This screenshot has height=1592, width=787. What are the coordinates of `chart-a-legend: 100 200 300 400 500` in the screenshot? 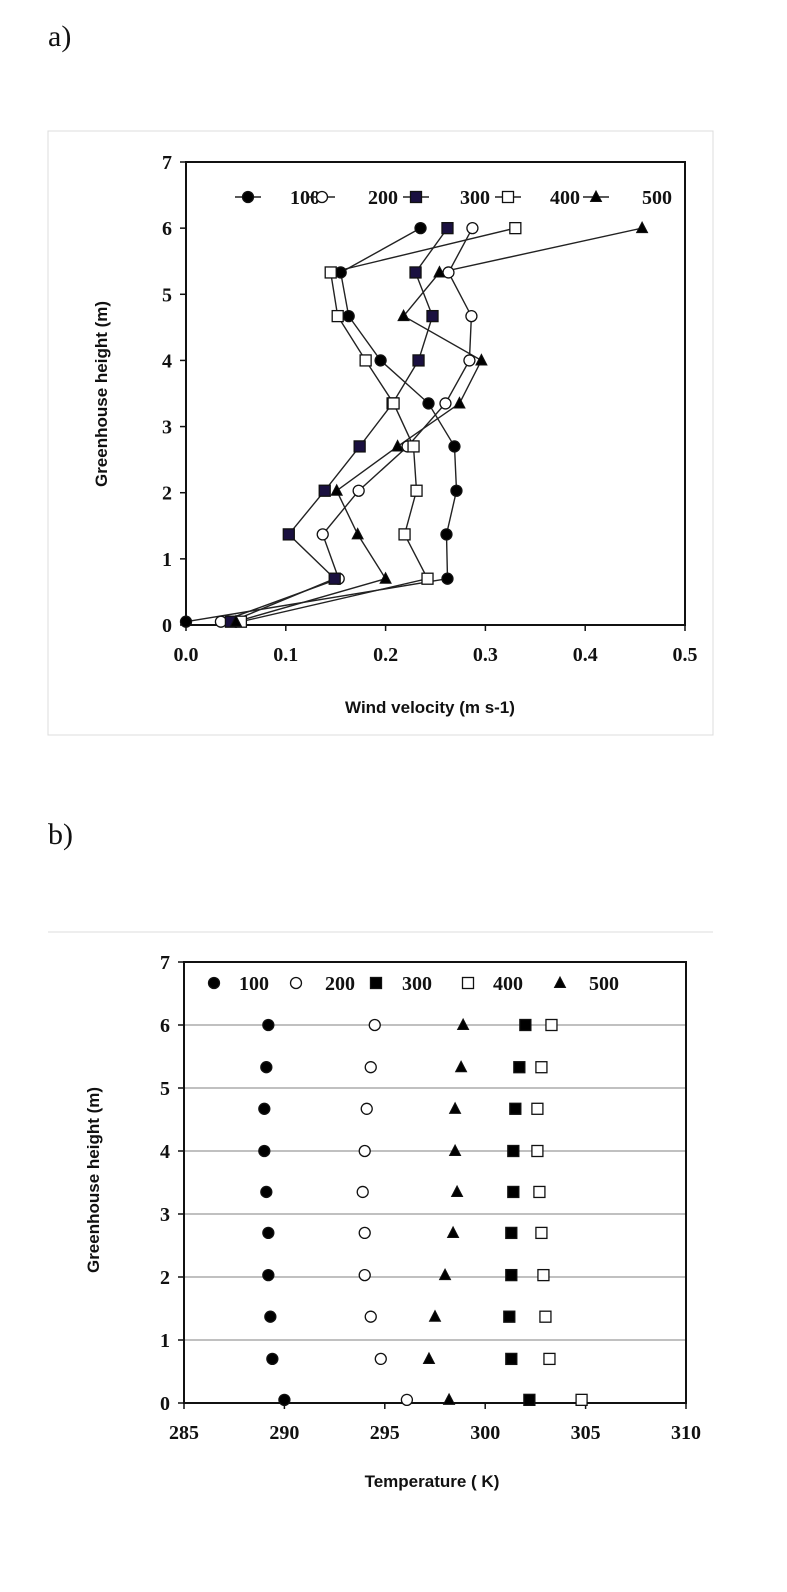 It's located at (453, 198).